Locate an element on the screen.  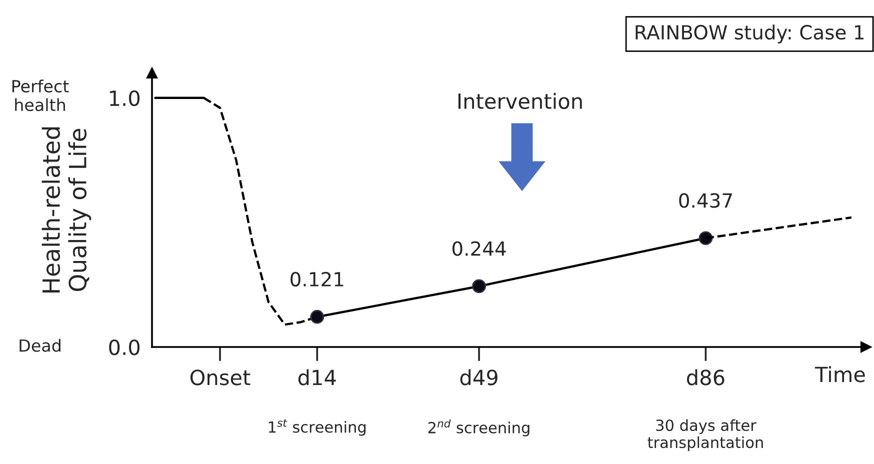
x-tick-label: Onset is located at coordinates (220, 378).